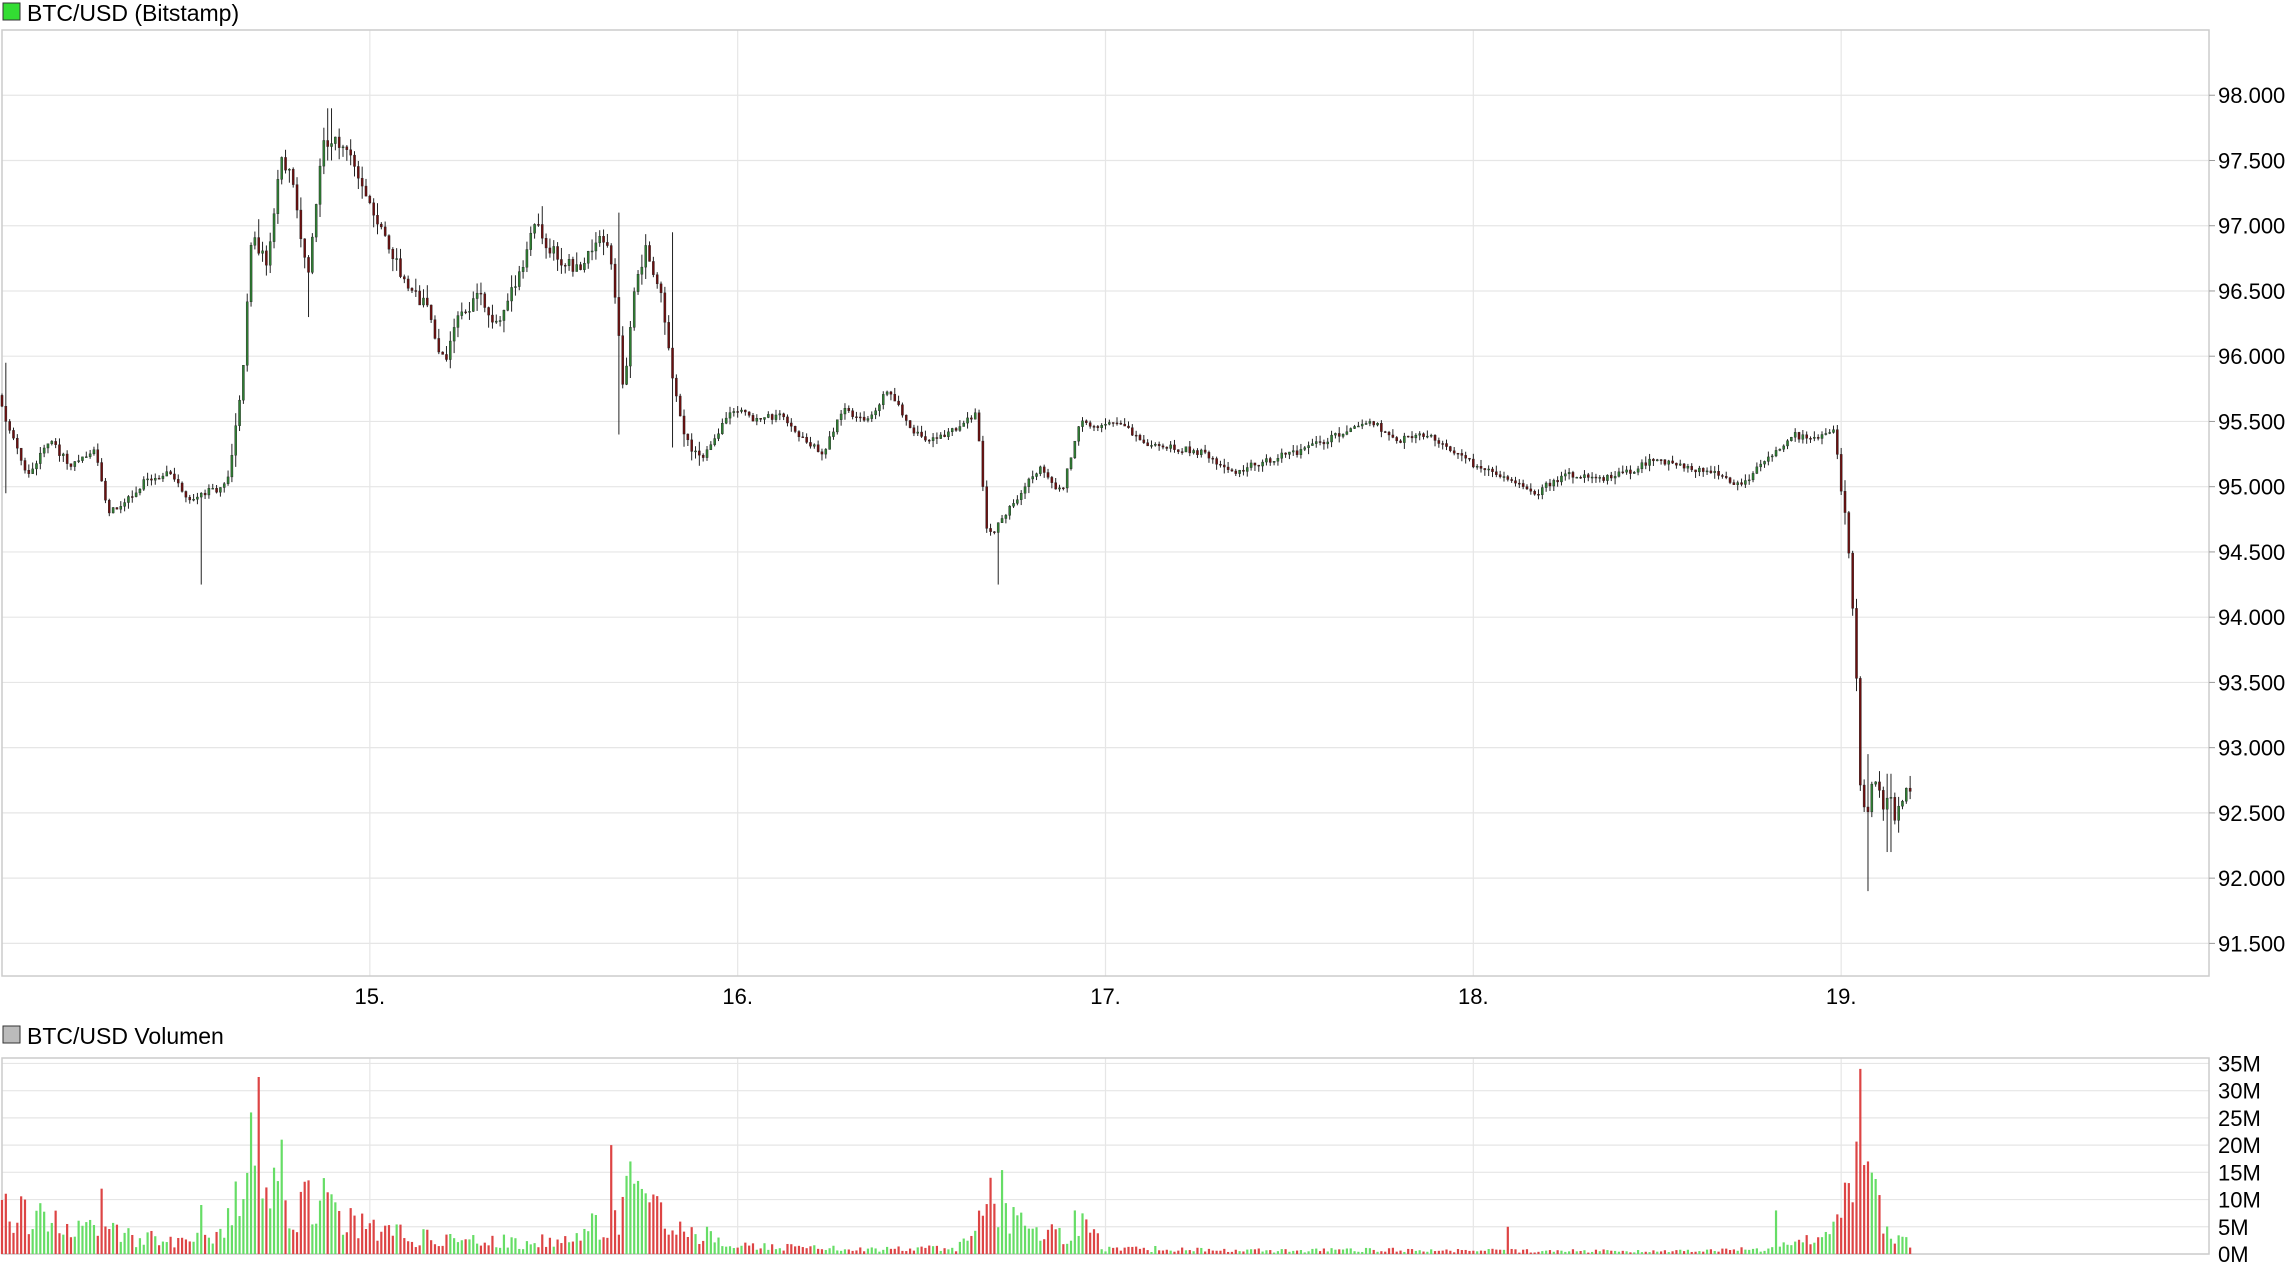 The height and width of the screenshot is (1272, 2291). Describe the element at coordinates (2251, 552) in the screenshot. I see `price-y-tick-label: 94.500` at that location.